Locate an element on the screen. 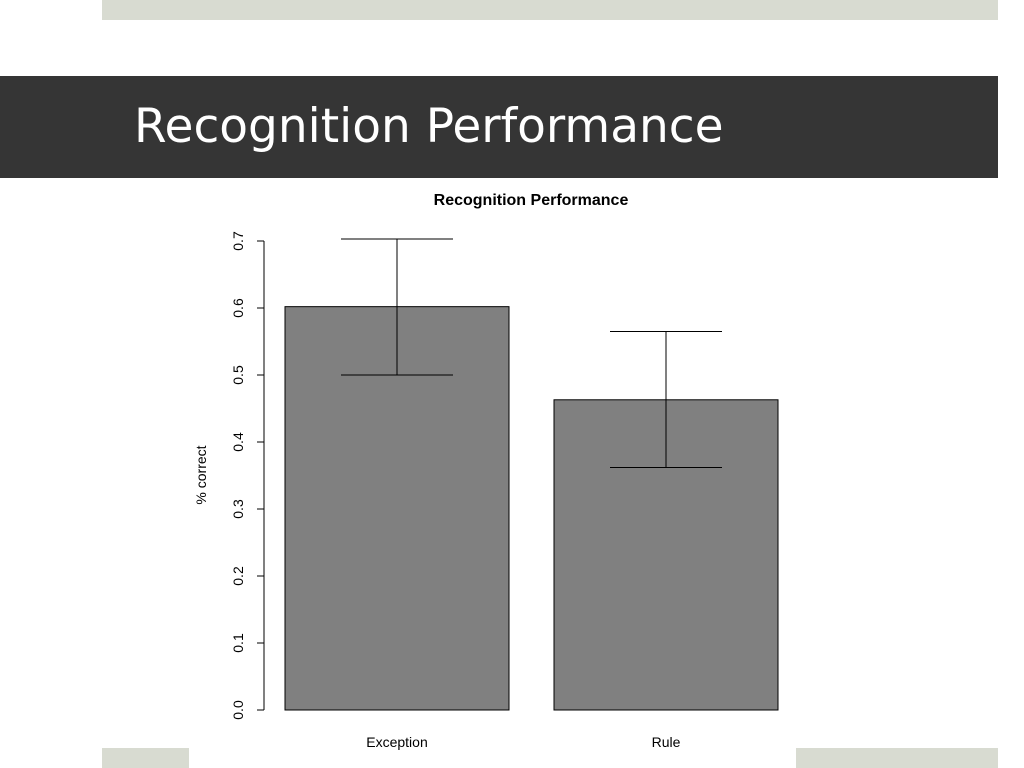  y-tick-label: 0.0 is located at coordinates (238, 710).